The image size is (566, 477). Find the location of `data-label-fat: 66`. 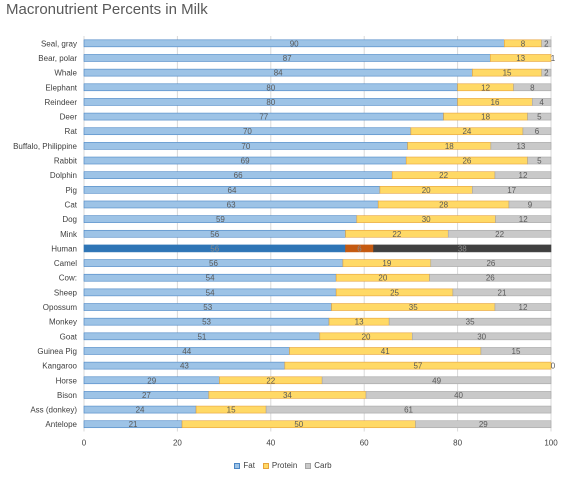

data-label-fat: 66 is located at coordinates (238, 175).